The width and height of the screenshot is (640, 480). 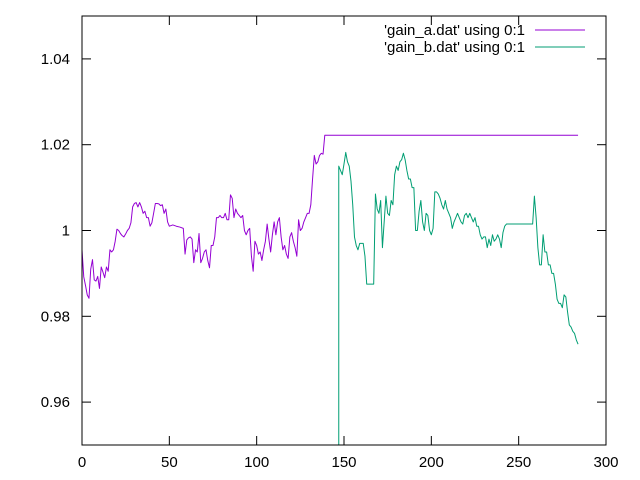 I want to click on legend-label-2: 'gain_b.dat' using 0:1, so click(x=454, y=47).